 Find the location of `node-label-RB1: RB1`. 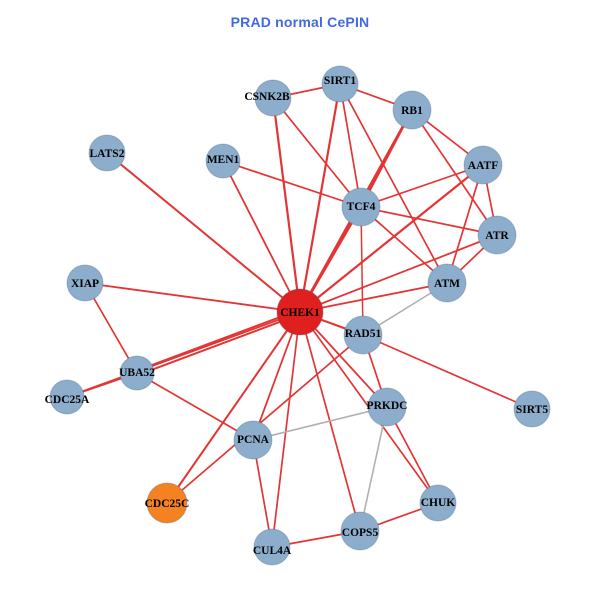

node-label-RB1: RB1 is located at coordinates (412, 111).